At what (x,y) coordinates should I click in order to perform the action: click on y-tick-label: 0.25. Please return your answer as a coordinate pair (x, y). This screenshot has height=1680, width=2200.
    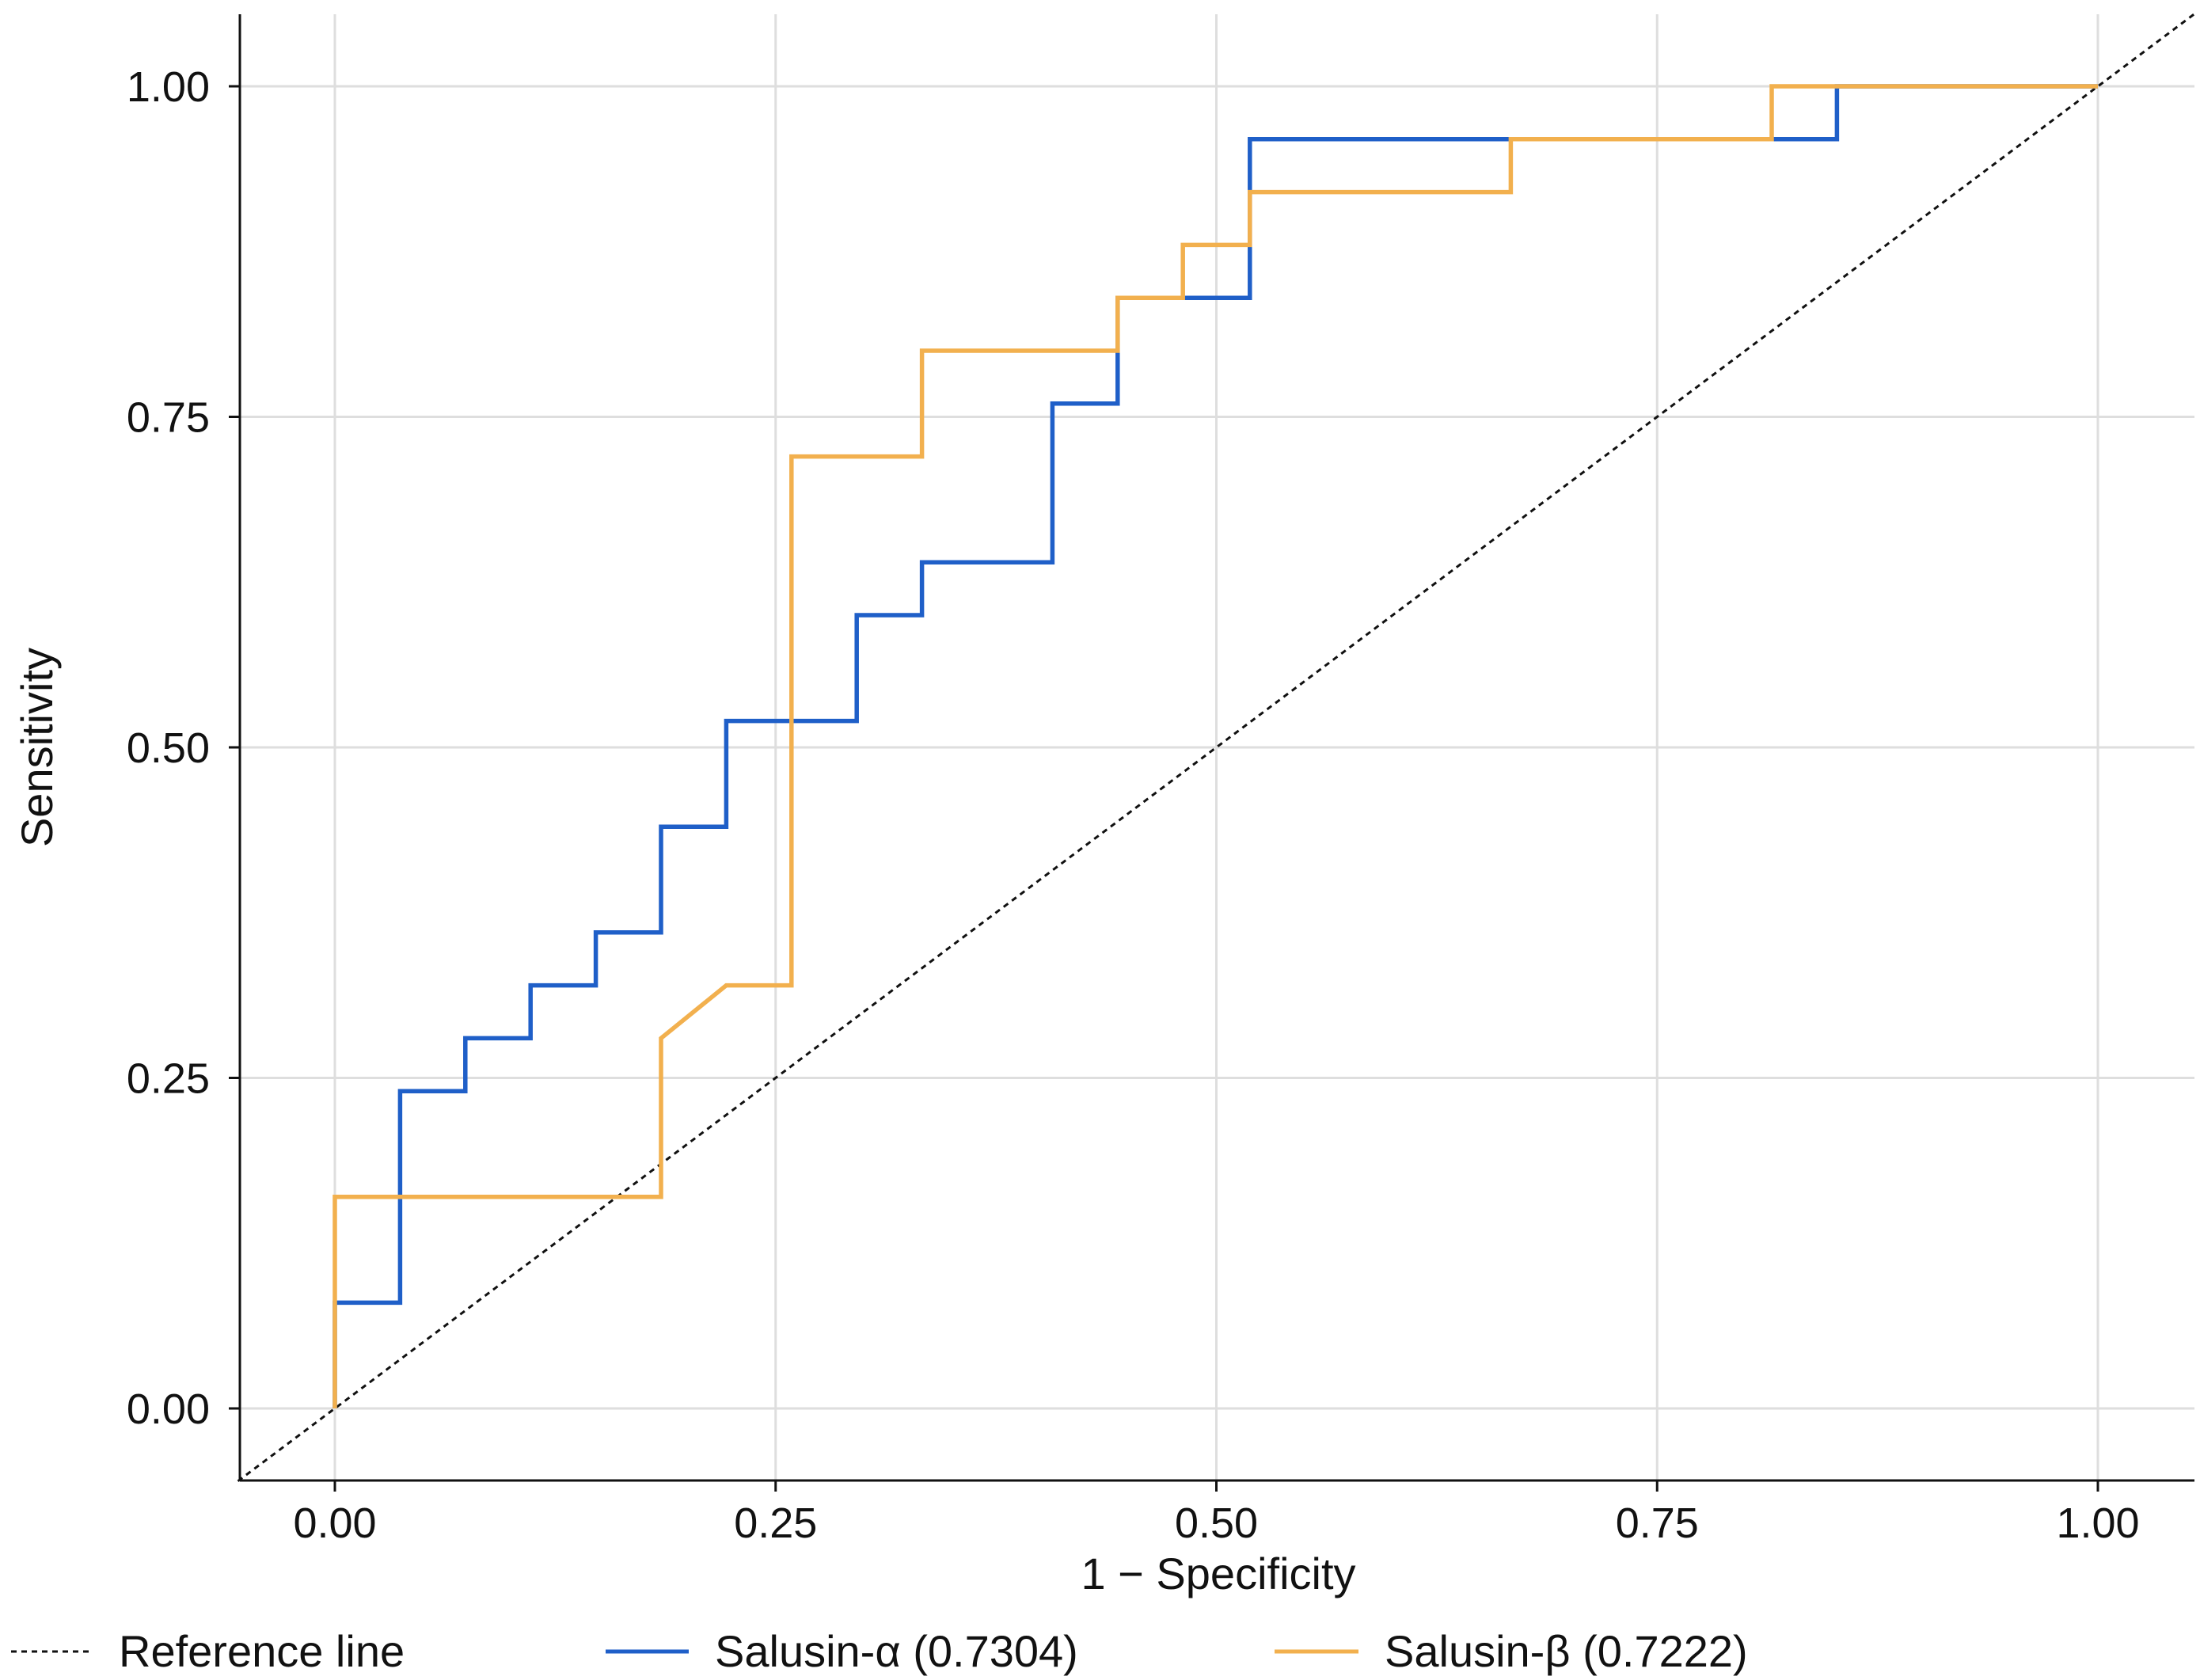
    Looking at the image, I should click on (168, 1079).